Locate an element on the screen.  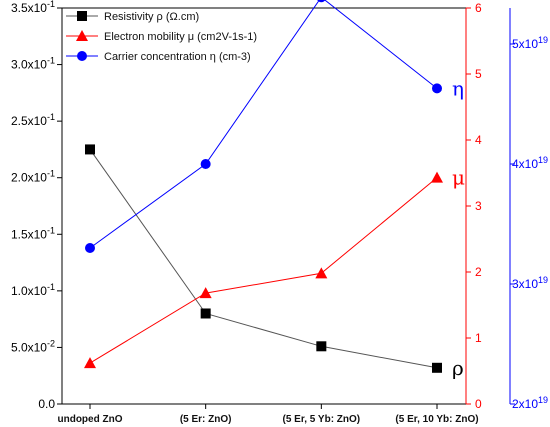
left-axis-tick-label: 2.5x10⁻¹ is located at coordinates (33, 120).